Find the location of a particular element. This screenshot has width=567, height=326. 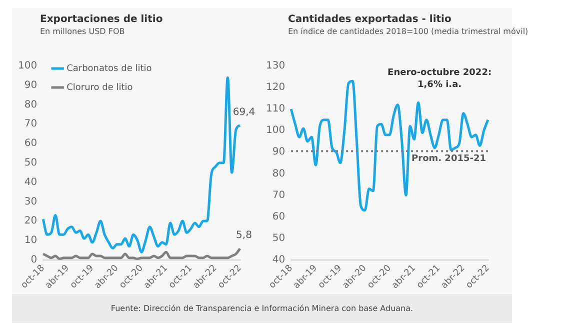

y-tick-label: 130 is located at coordinates (276, 66).